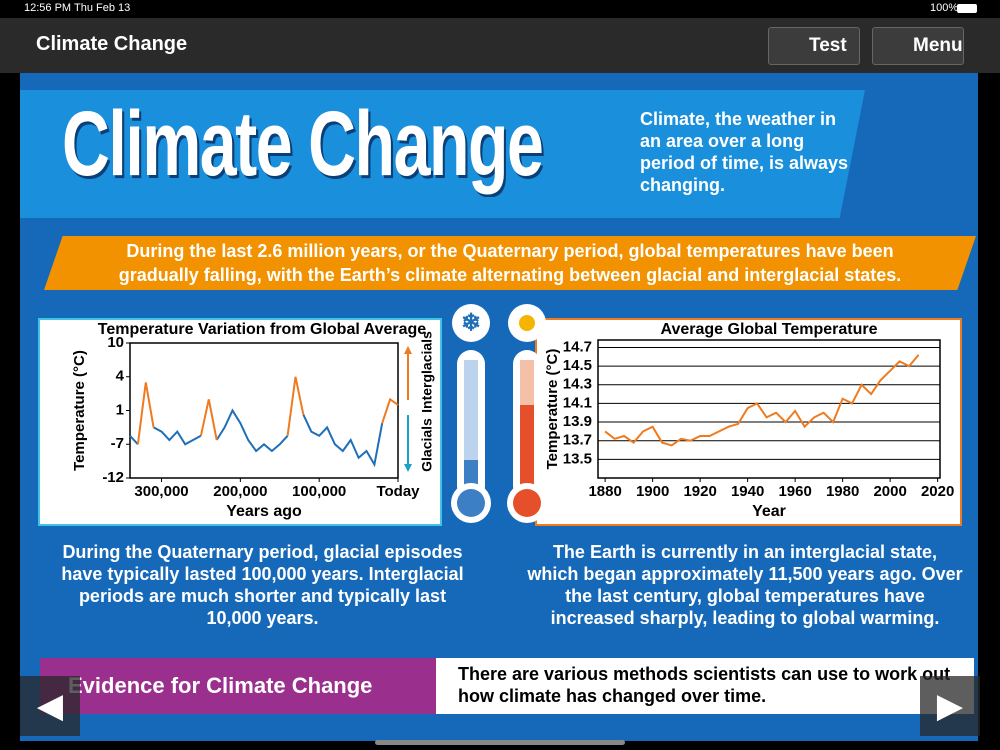 The height and width of the screenshot is (750, 1000). What do you see at coordinates (120, 409) in the screenshot?
I see `y-tick-label: 1` at bounding box center [120, 409].